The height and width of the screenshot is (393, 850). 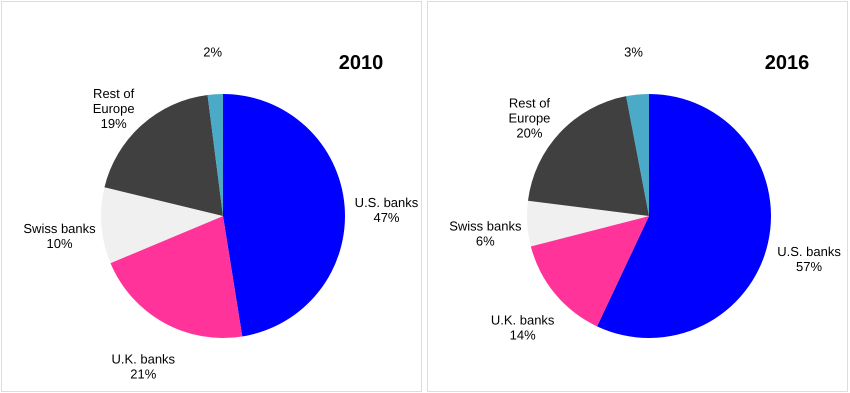 What do you see at coordinates (386, 218) in the screenshot?
I see `data-label: 47%` at bounding box center [386, 218].